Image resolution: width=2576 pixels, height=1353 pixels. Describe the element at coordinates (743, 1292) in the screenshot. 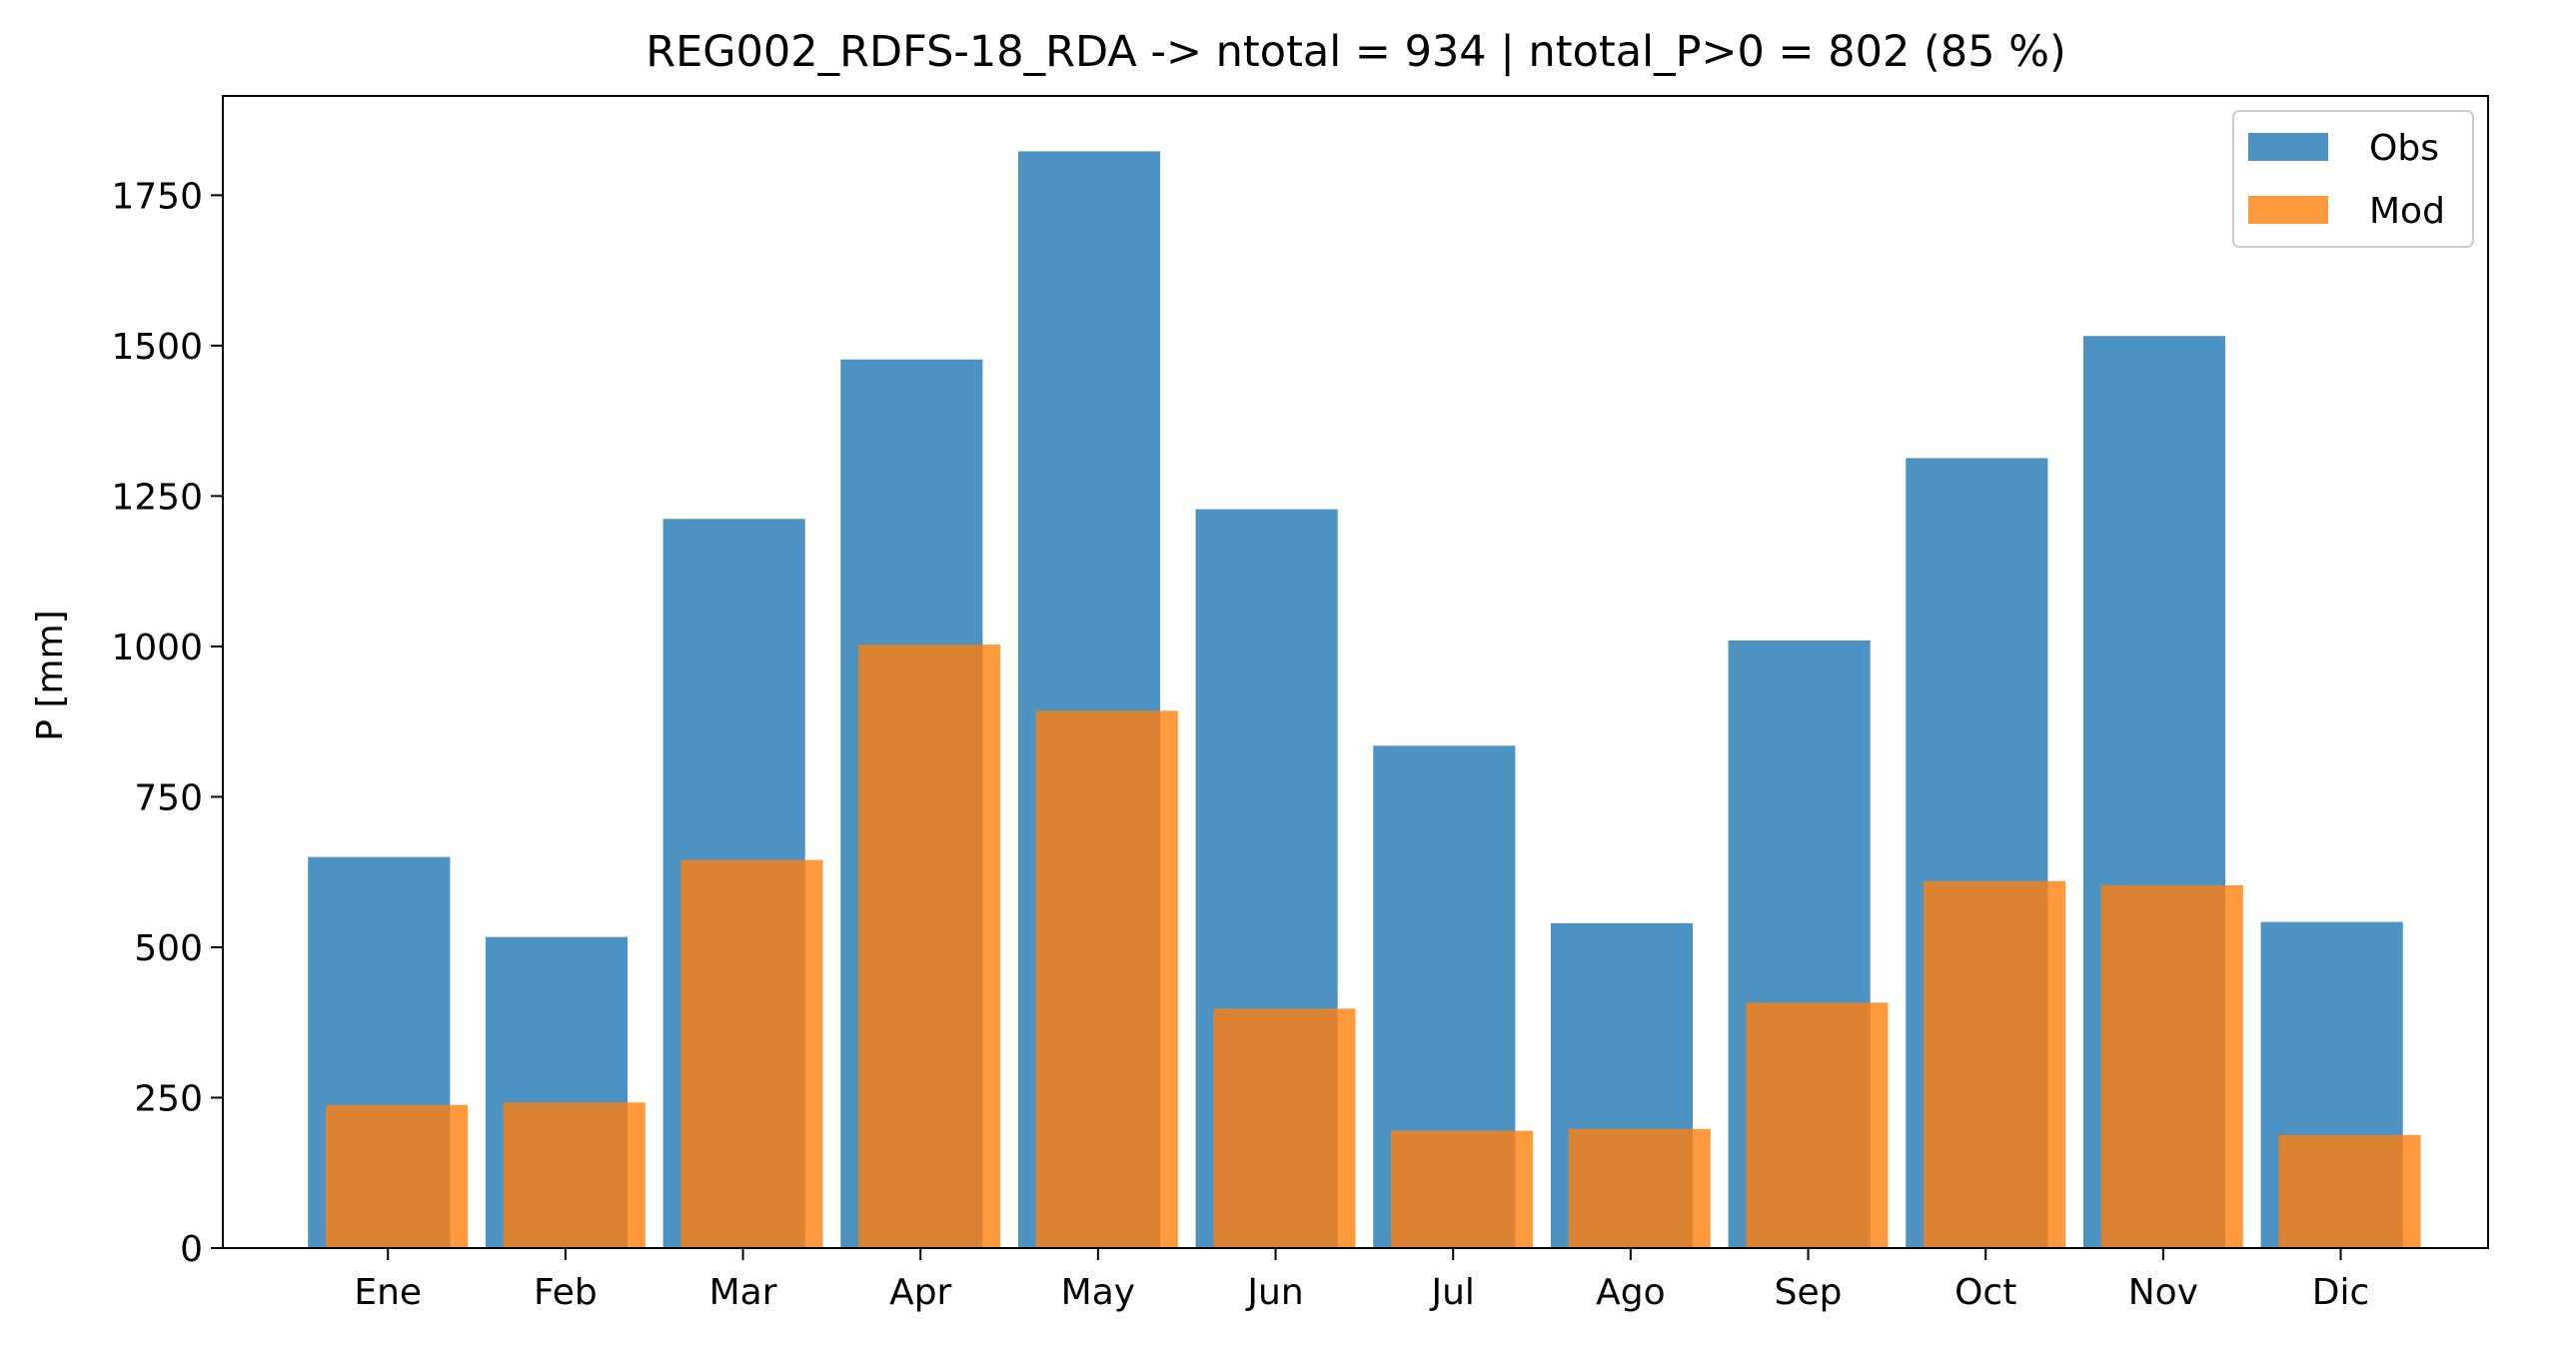

I see `x-tick-label-mar: Mar` at that location.